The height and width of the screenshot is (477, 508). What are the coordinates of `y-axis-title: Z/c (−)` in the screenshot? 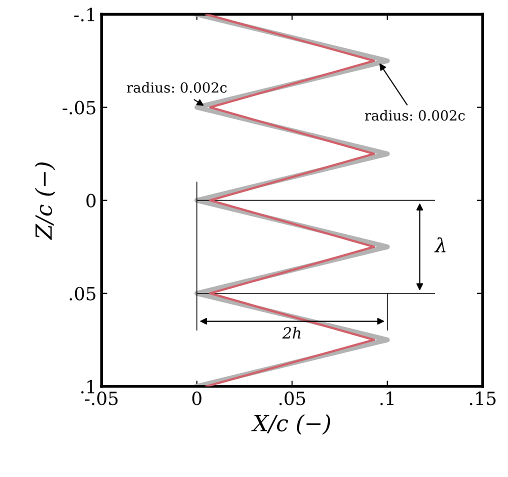 It's located at (45, 201).